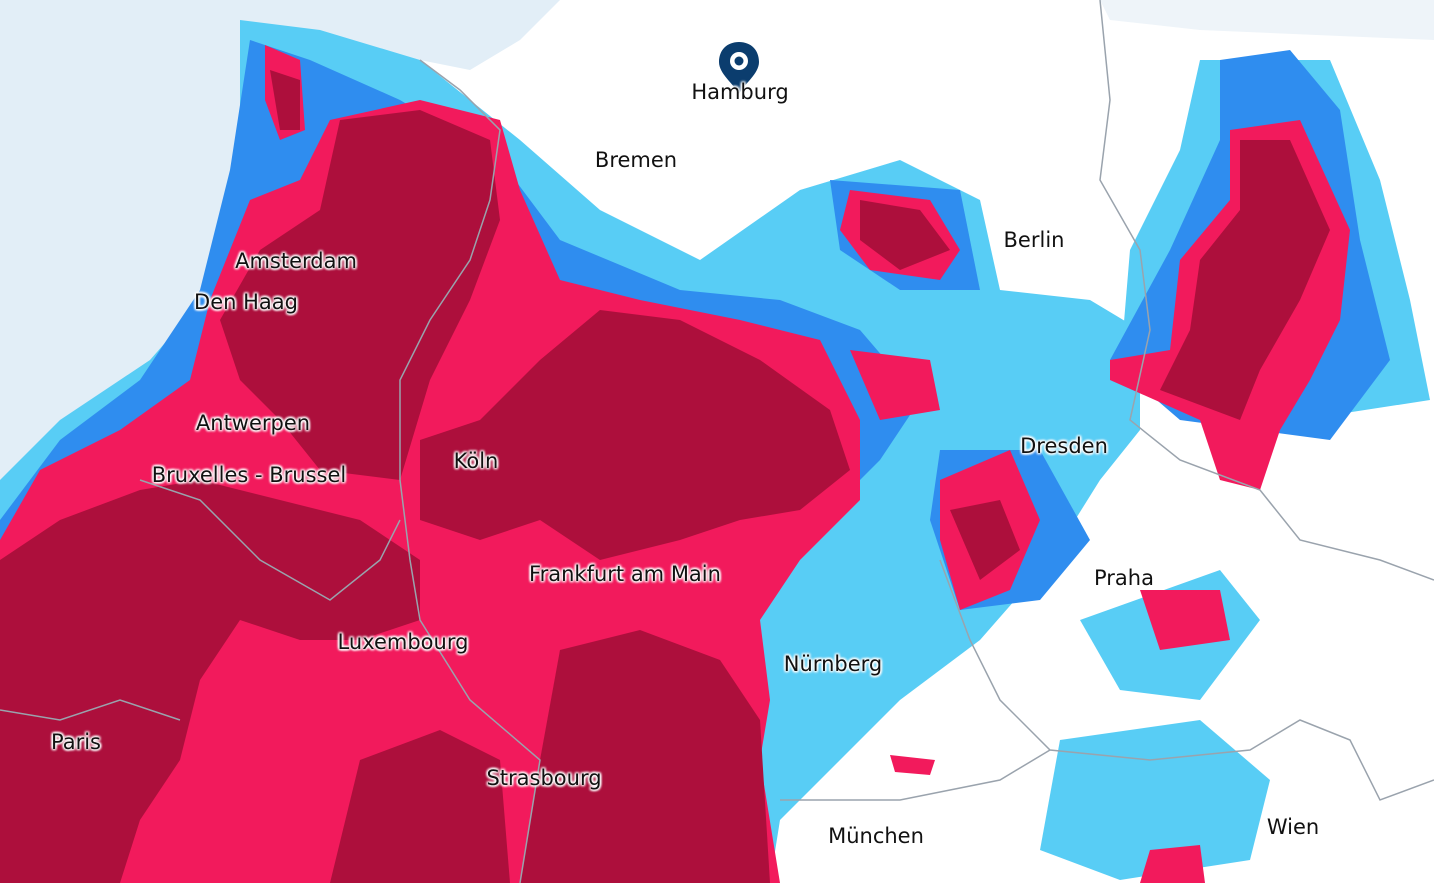 This screenshot has width=1434, height=883. What do you see at coordinates (625, 574) in the screenshot?
I see `city-label-frankfurt: Frankfurt am Main` at bounding box center [625, 574].